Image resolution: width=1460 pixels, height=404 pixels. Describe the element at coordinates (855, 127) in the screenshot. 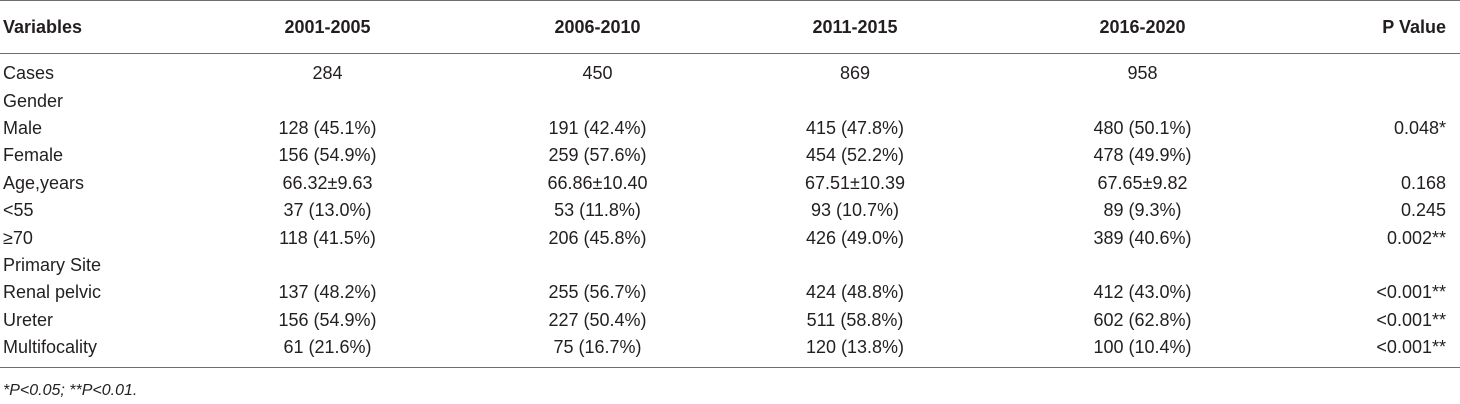

I see `table-cell: 415 (47.8%)` at that location.